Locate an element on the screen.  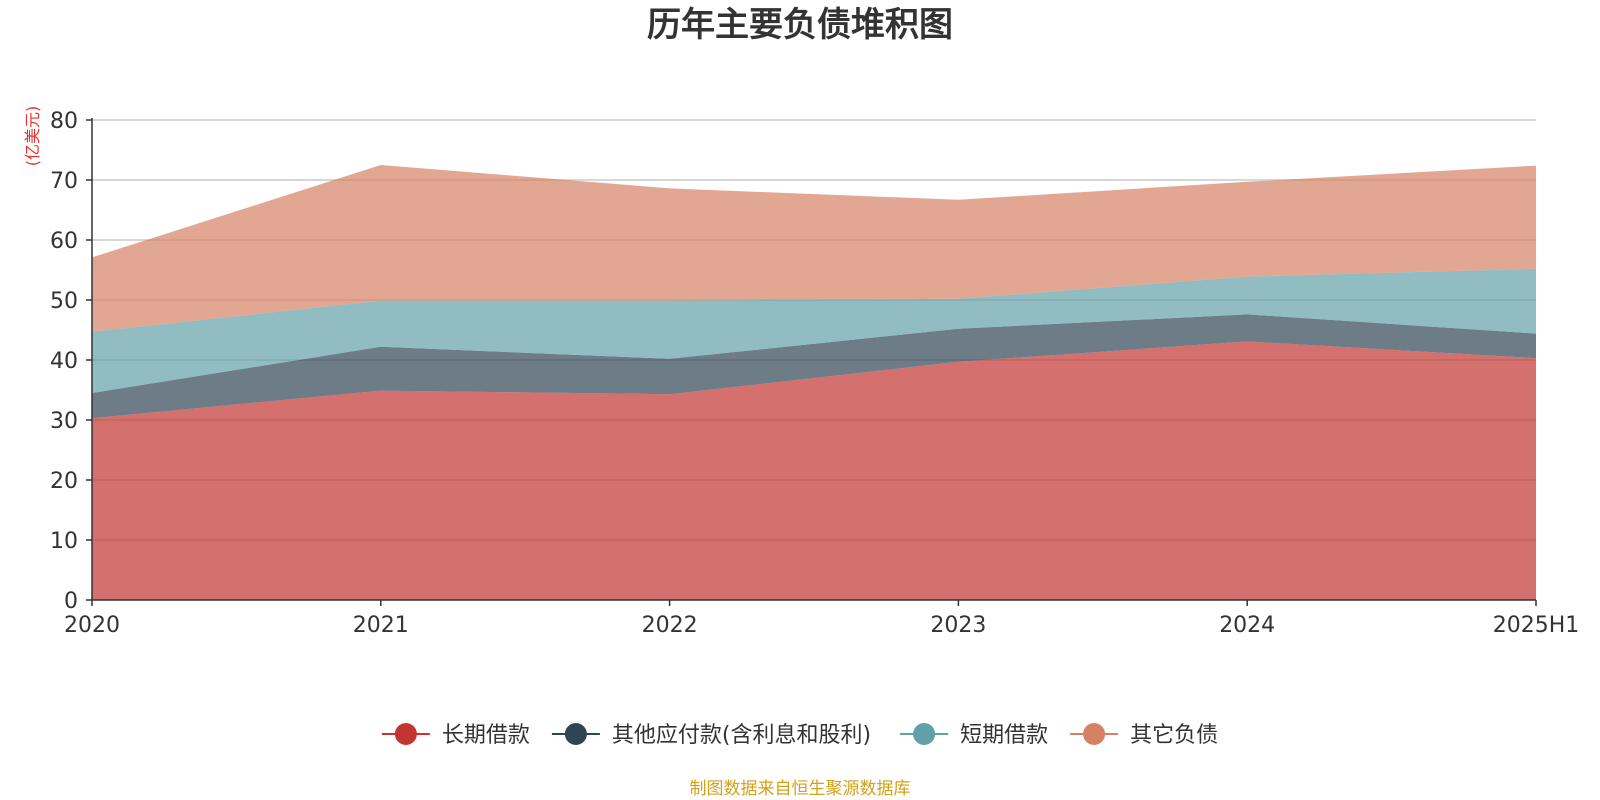
x-tick-label-3: 2023 is located at coordinates (958, 625).